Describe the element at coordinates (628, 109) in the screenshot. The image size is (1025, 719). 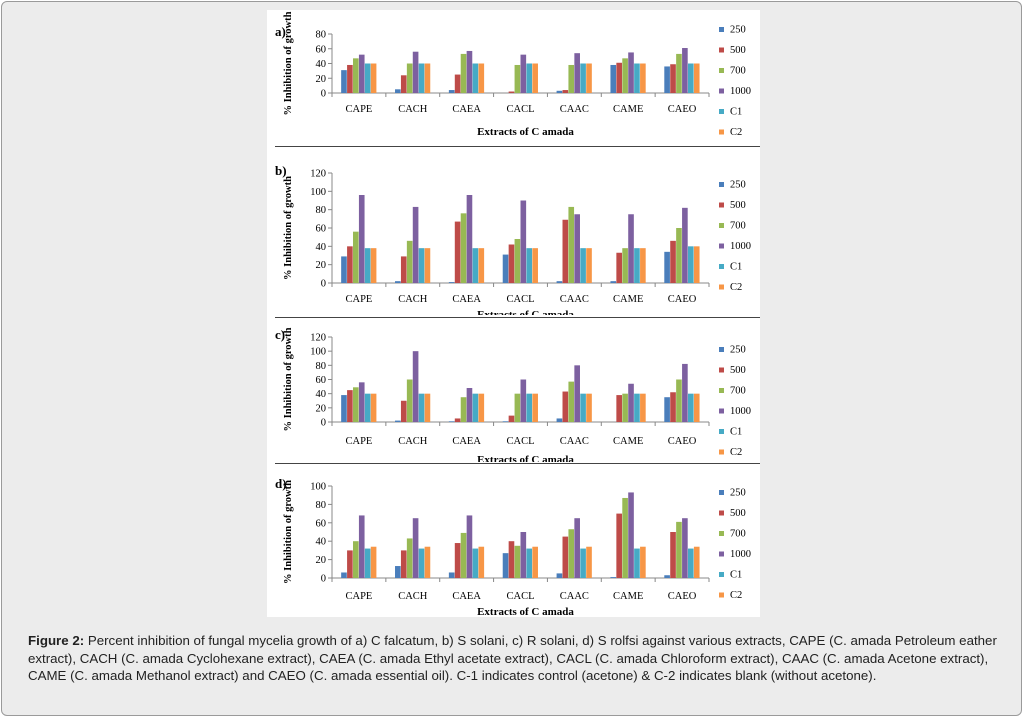
I see `x-tick-label: CAME` at that location.